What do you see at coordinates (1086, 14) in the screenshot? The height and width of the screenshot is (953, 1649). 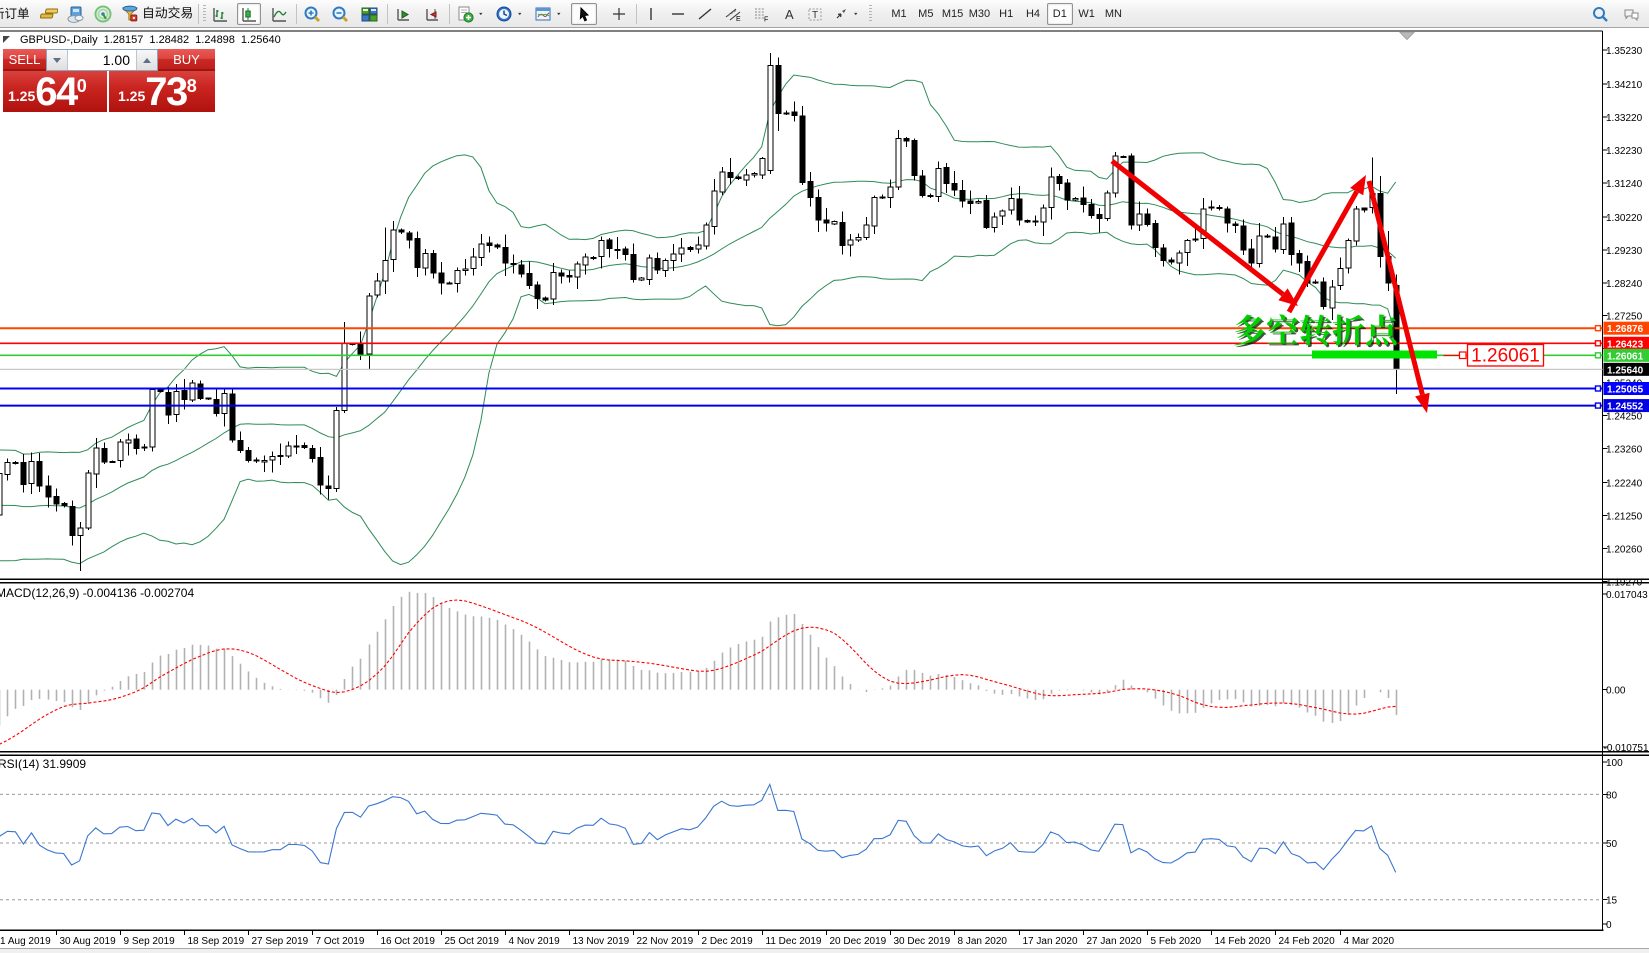 I see `timeframe-W1-button: W1` at bounding box center [1086, 14].